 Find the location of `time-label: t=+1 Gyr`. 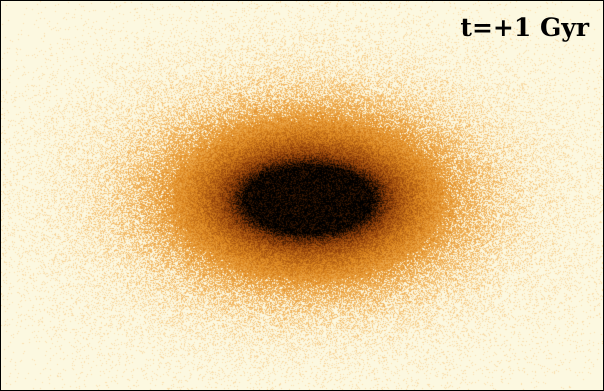

time-label: t=+1 Gyr is located at coordinates (524, 27).